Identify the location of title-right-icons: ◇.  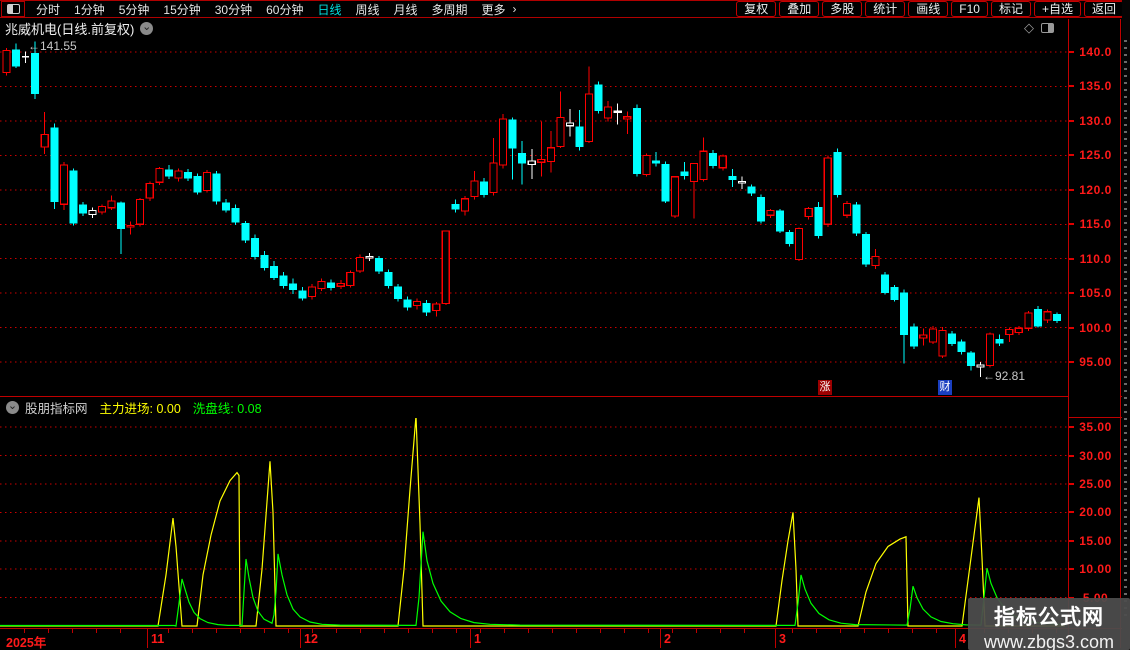
(1039, 28).